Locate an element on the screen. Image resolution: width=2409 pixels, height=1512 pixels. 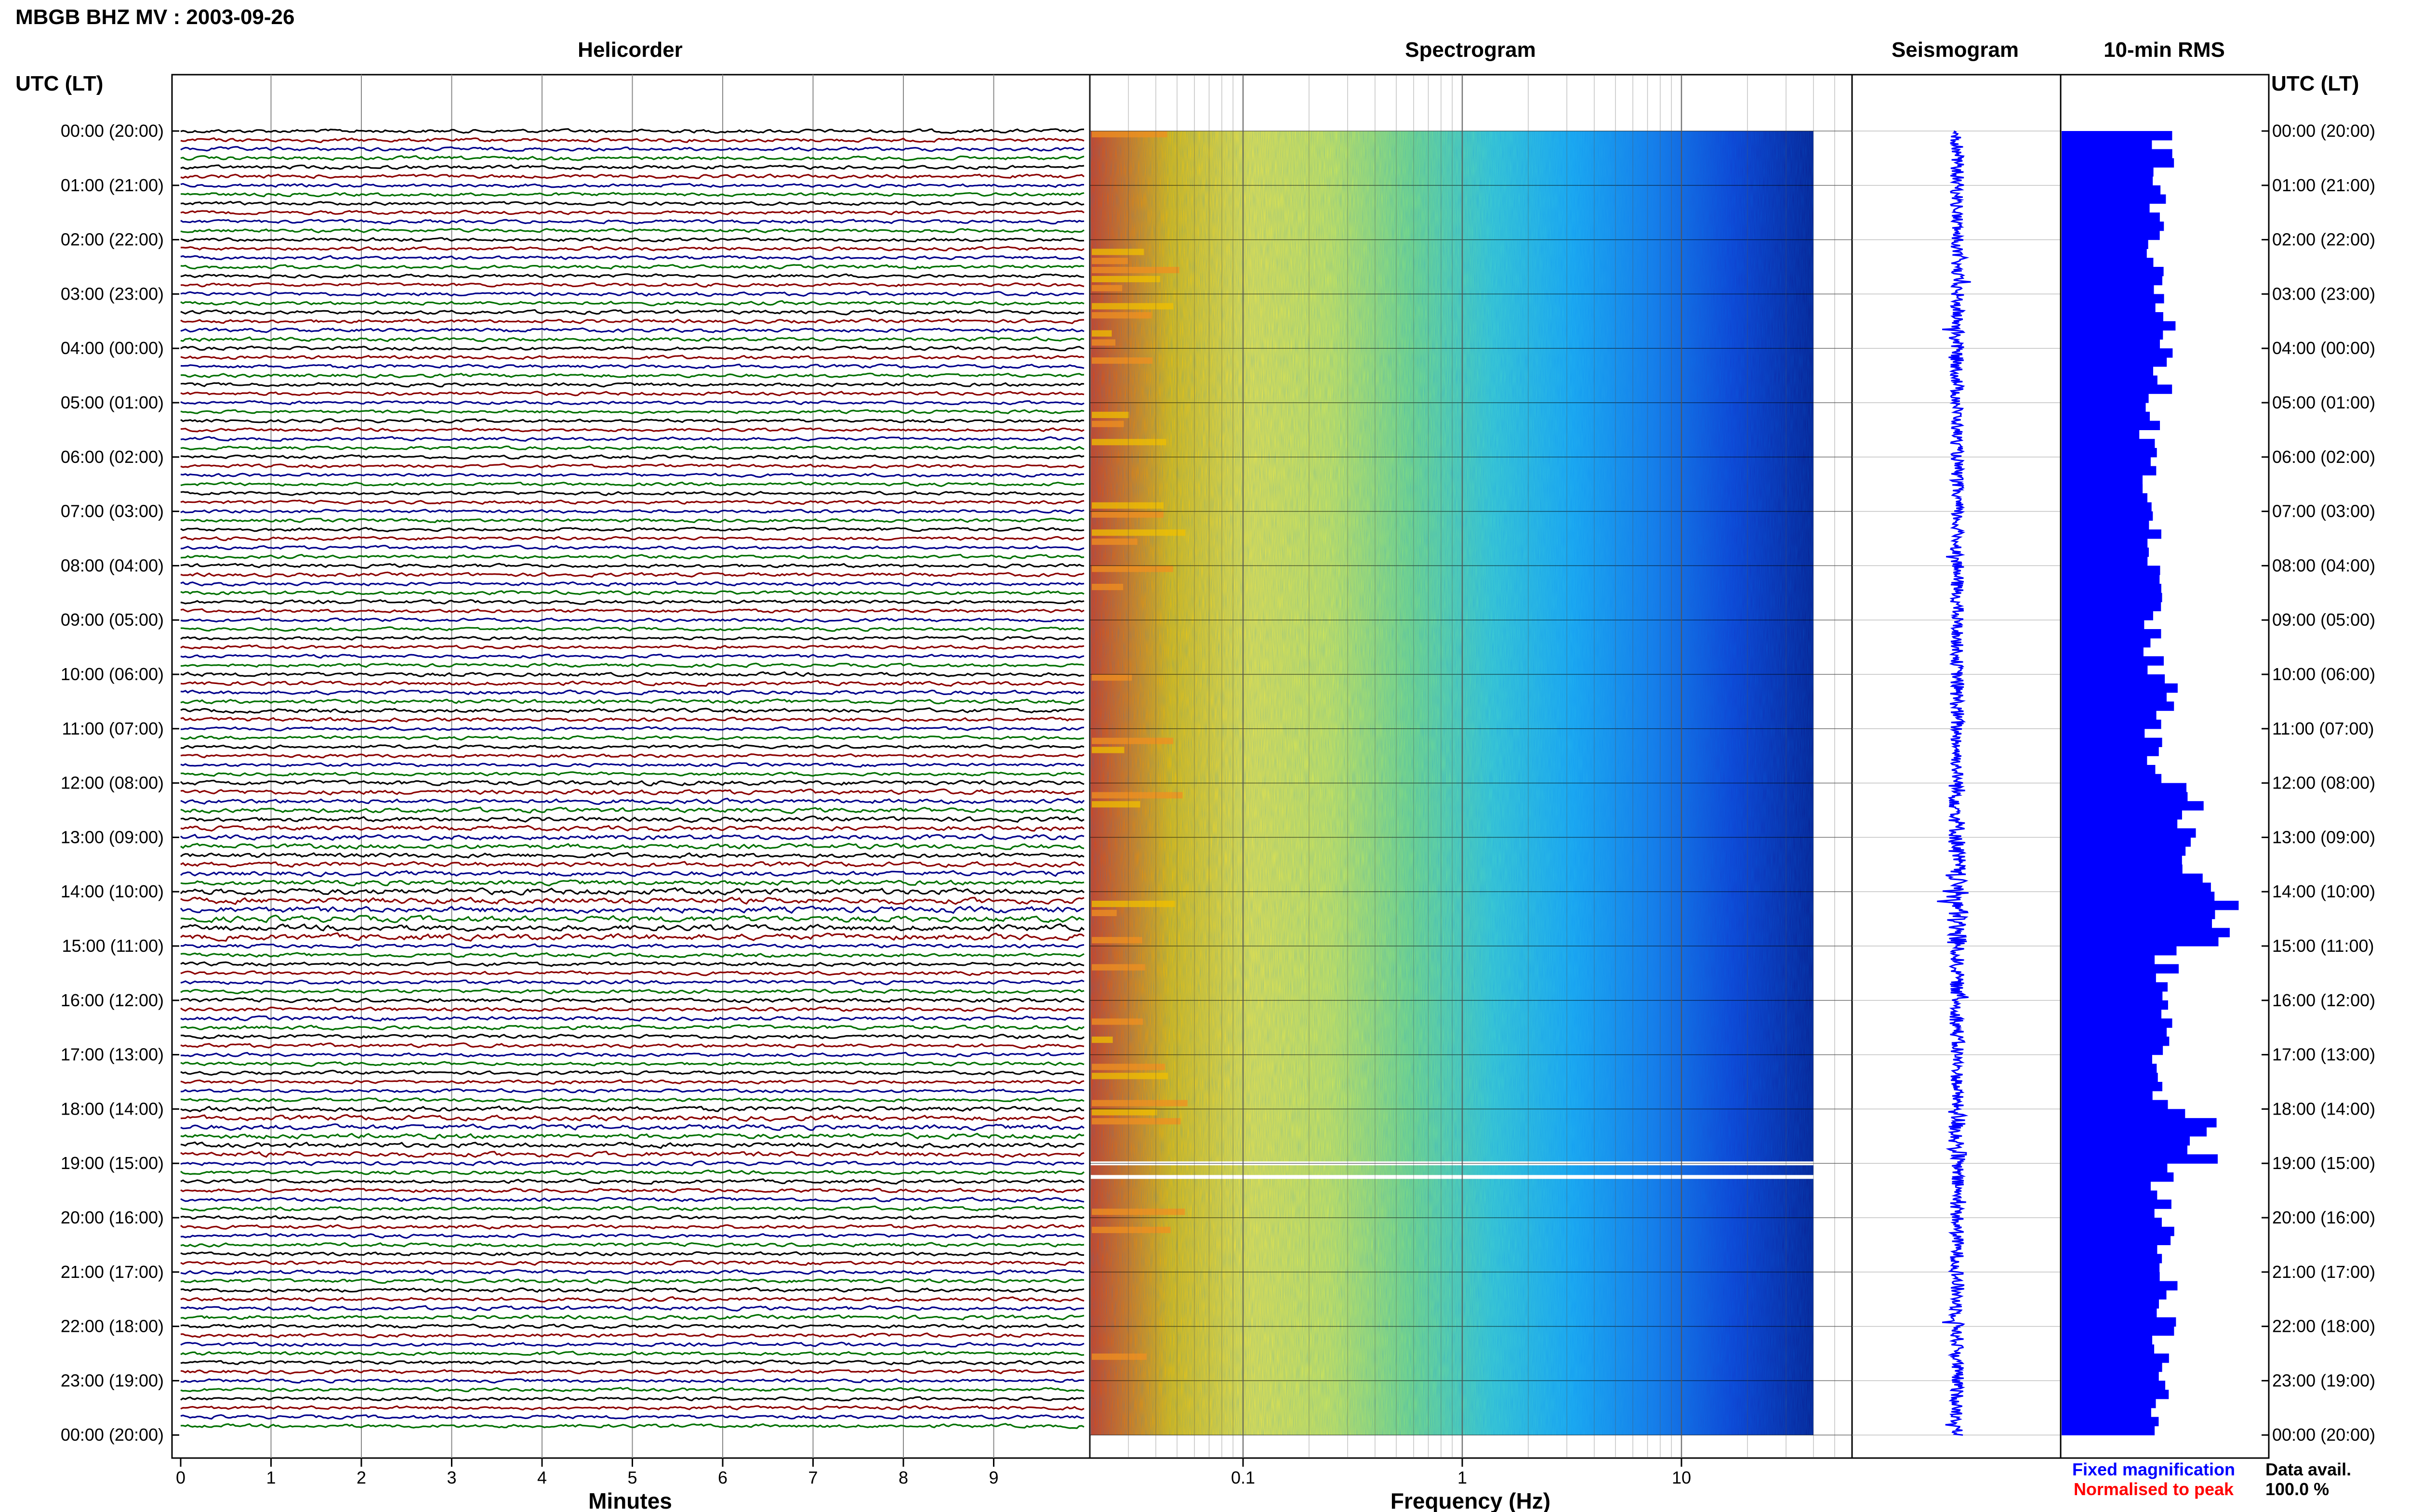
hour-label-right: 09:00 (05:00) is located at coordinates (2323, 620).